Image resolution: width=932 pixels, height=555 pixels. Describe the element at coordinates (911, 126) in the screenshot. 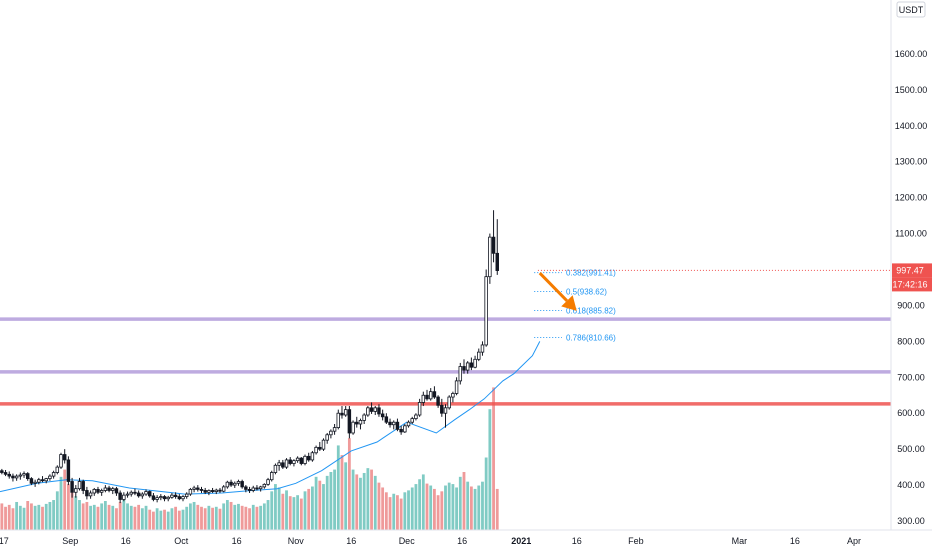

I see `y-tick-label: 1400.00` at that location.